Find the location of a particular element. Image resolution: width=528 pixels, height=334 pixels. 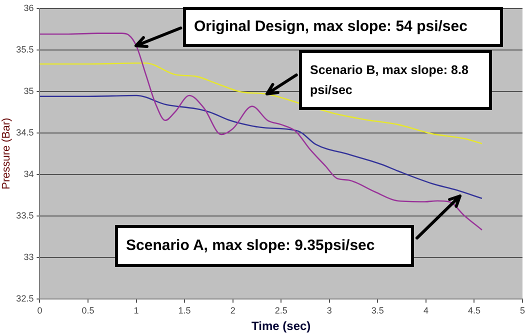

annotation: Scenario A, max slope: 9.35psi/sec is located at coordinates (251, 246).